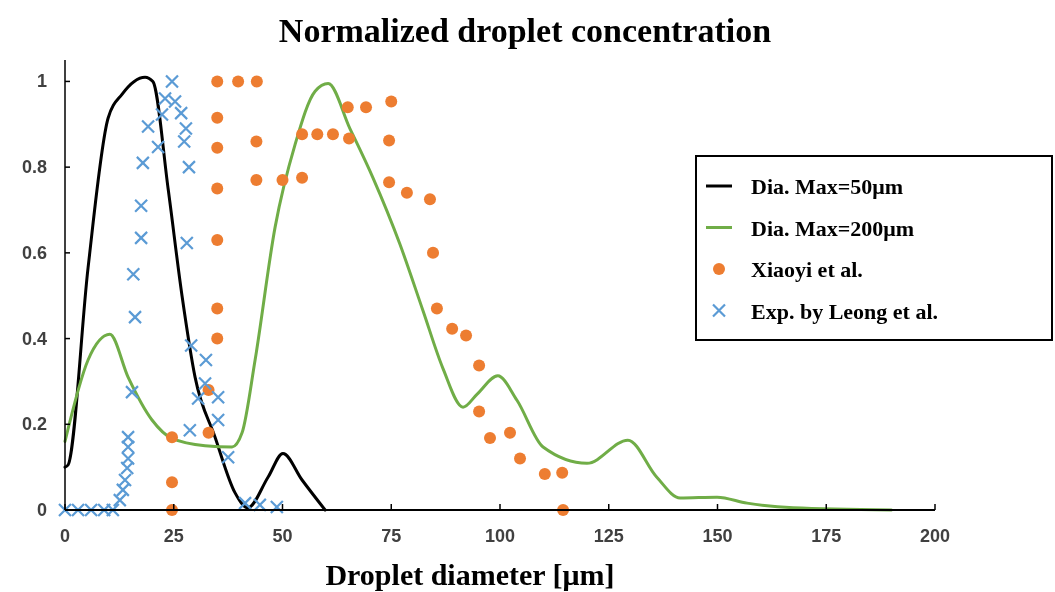  Describe the element at coordinates (34, 167) in the screenshot. I see `y-tick-label: 0.8` at that location.